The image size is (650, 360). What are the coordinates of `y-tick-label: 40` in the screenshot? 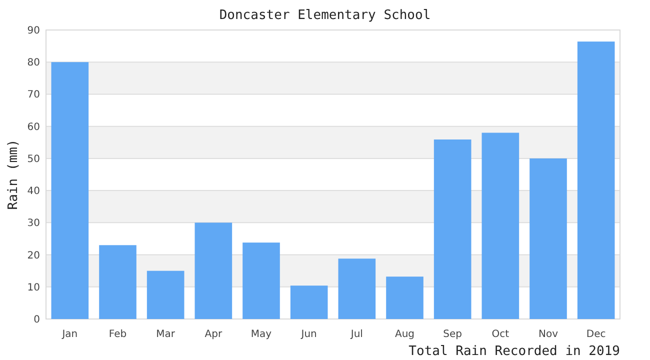 It's located at (33, 192).